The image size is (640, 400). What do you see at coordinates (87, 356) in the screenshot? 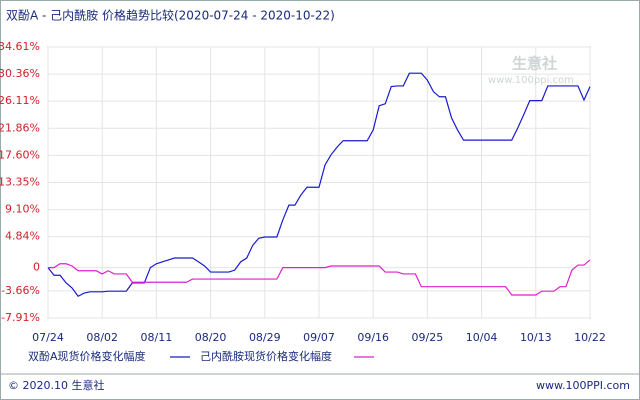
I see `legend-label: 双酚A现货价格变化幅度` at bounding box center [87, 356].